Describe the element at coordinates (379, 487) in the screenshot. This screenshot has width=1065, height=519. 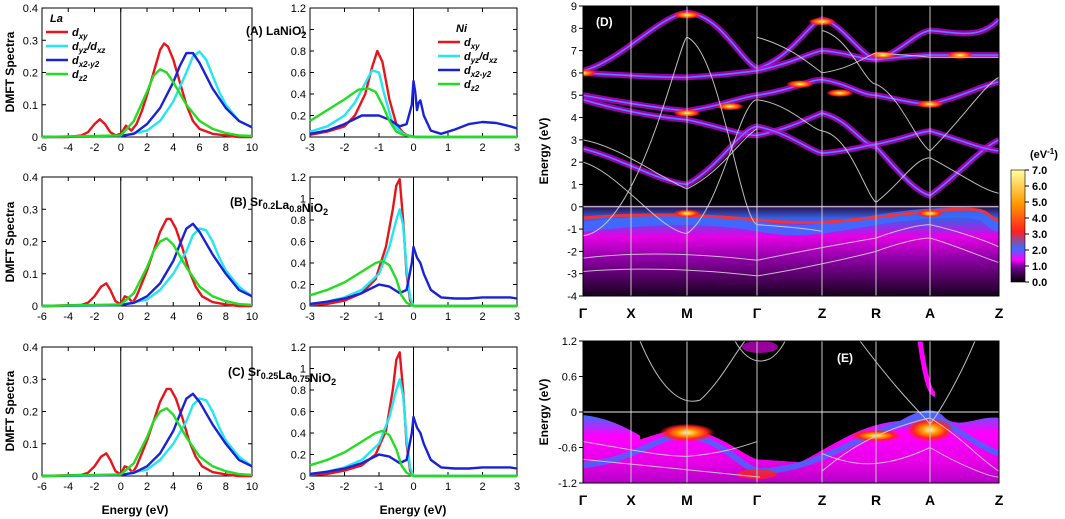
I see `x-tick-label: -1` at that location.